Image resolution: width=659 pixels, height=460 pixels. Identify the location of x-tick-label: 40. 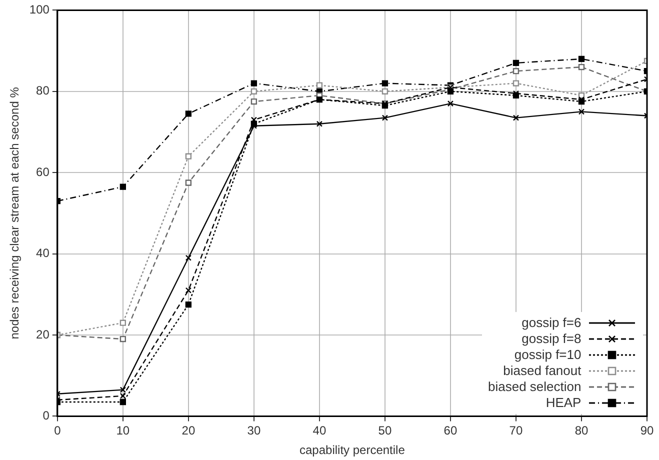
(319, 431).